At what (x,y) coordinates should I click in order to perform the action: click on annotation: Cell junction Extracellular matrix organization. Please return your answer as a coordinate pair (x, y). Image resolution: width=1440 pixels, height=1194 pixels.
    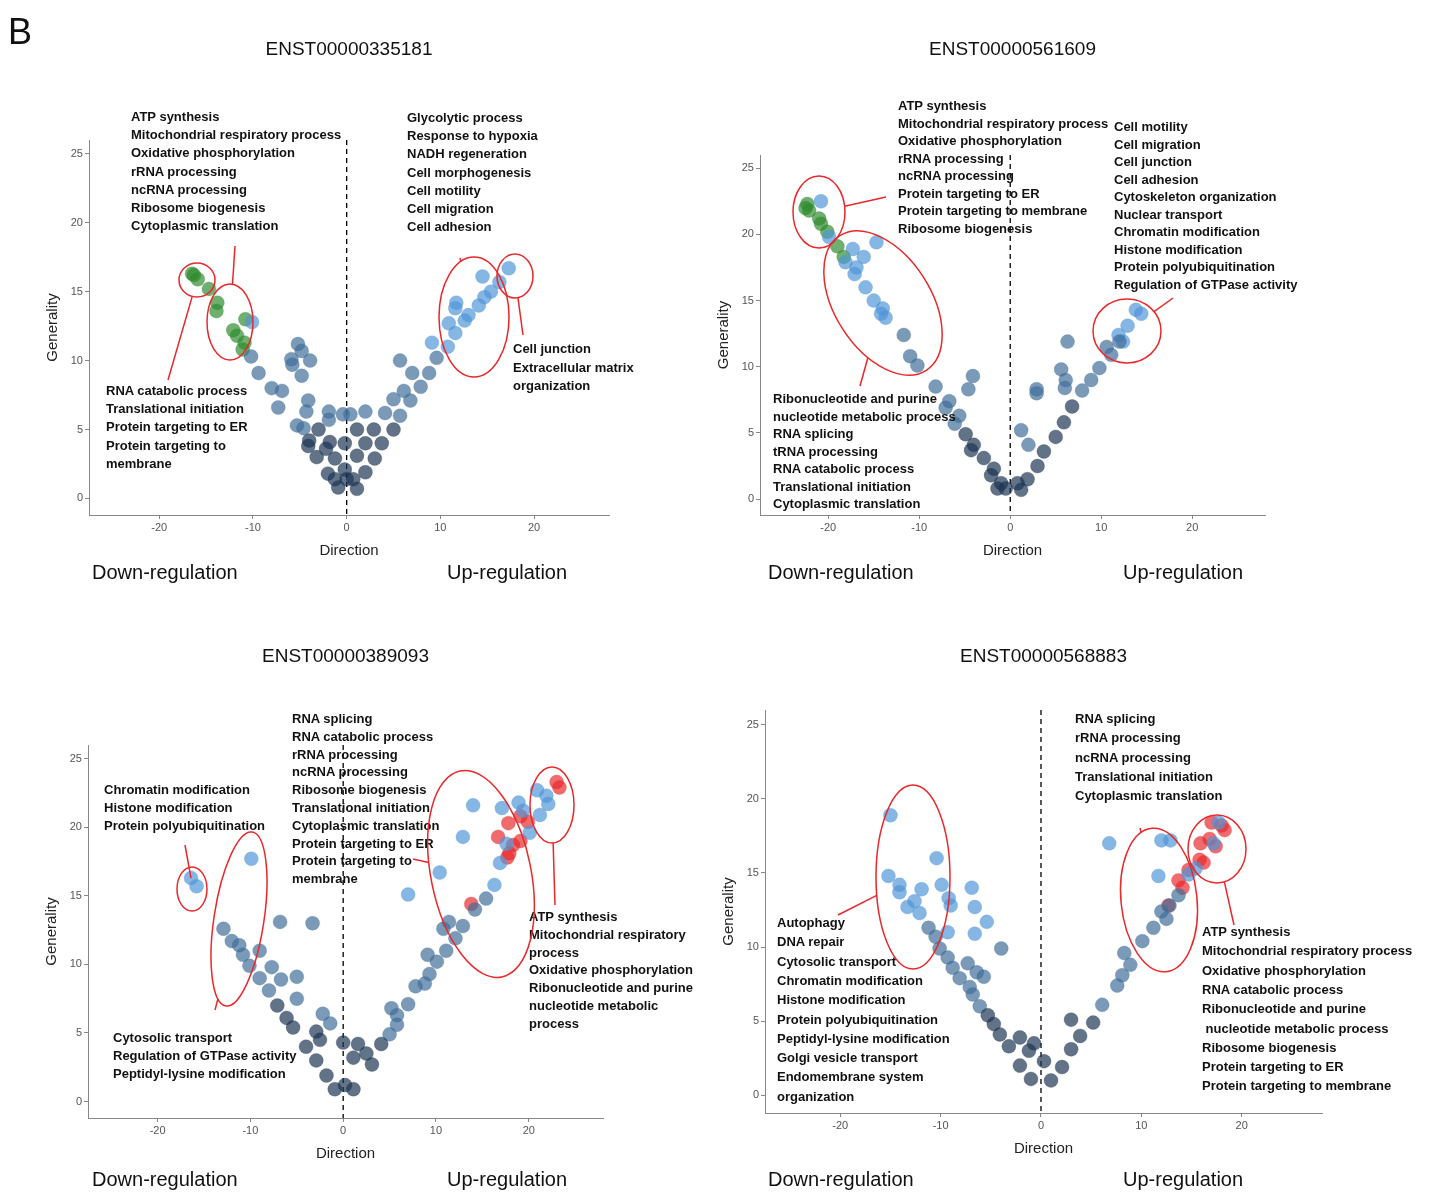
    Looking at the image, I should click on (574, 367).